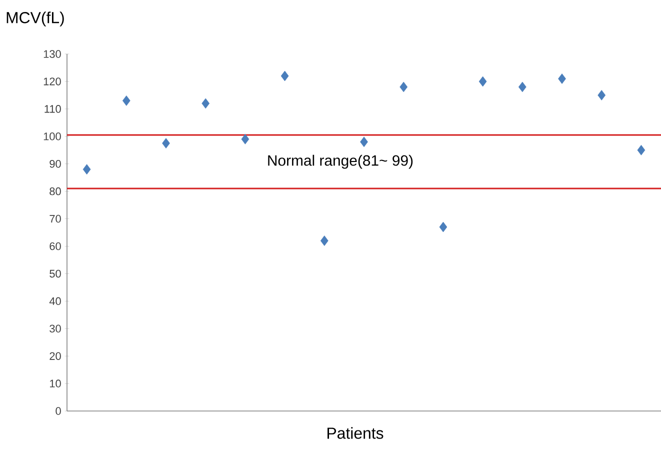 This screenshot has width=661, height=449. I want to click on y-tick-label: 10, so click(55, 384).